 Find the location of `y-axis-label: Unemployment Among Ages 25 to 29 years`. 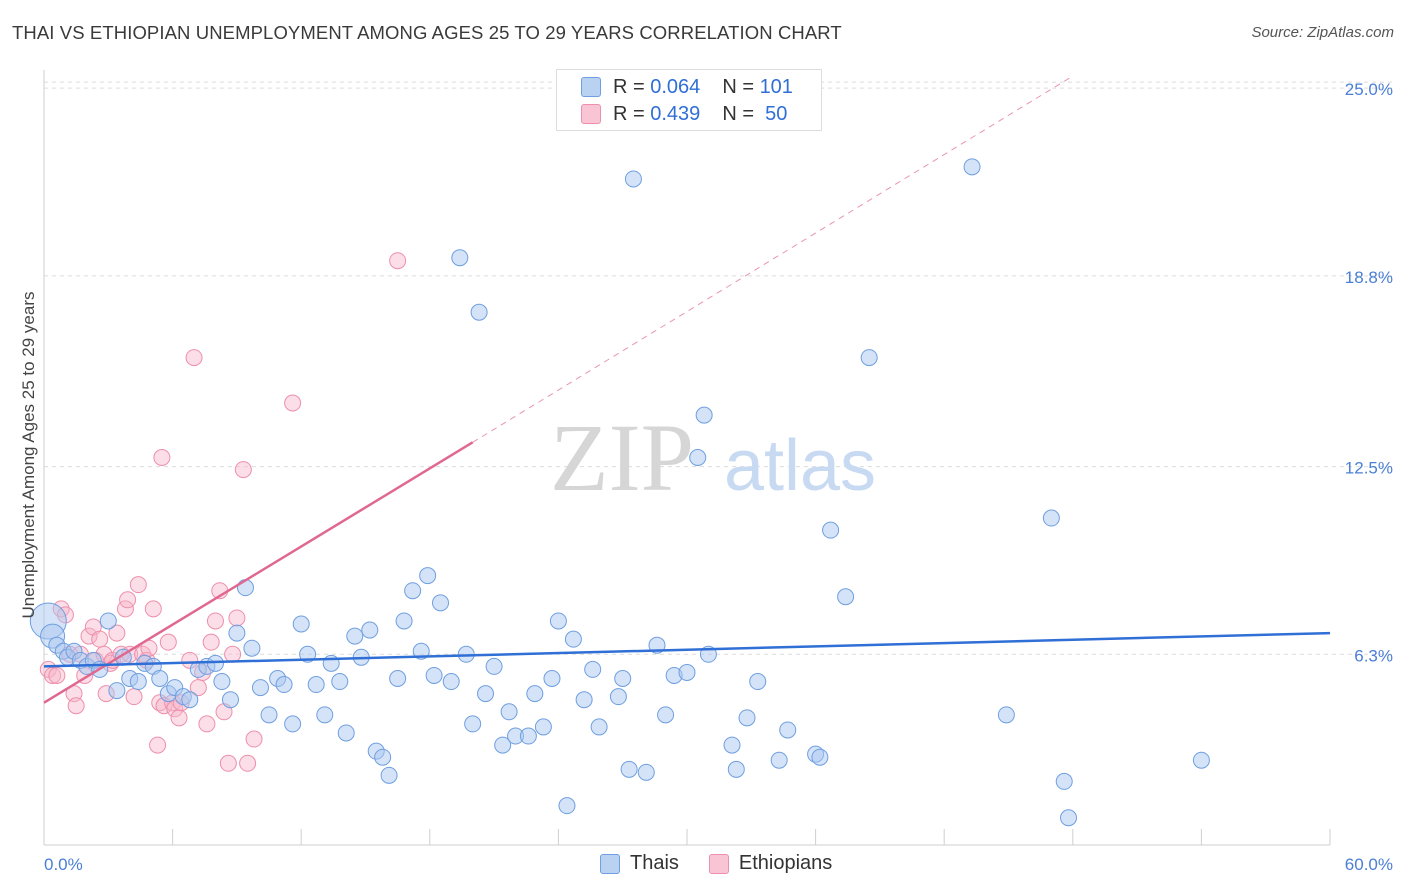

y-axis-label: Unemployment Among Ages 25 to 29 years is located at coordinates (28, 455).